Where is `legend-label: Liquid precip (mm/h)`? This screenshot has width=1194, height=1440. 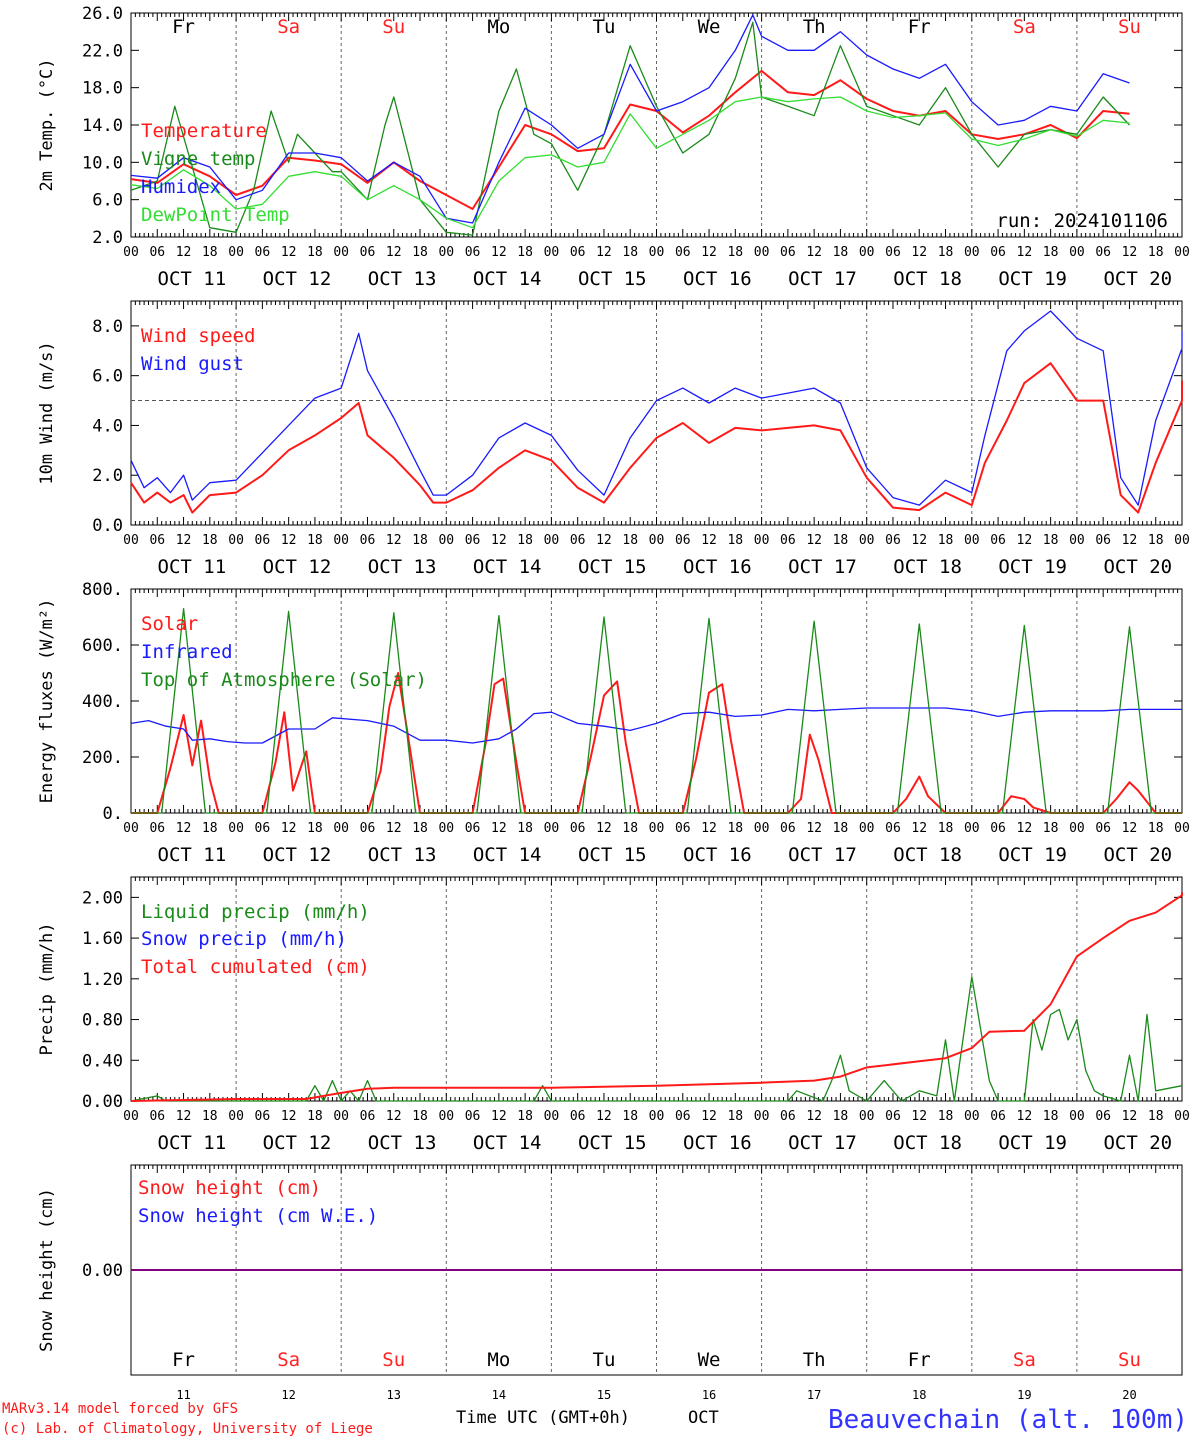
legend-label: Liquid precip (mm/h) is located at coordinates (255, 912).